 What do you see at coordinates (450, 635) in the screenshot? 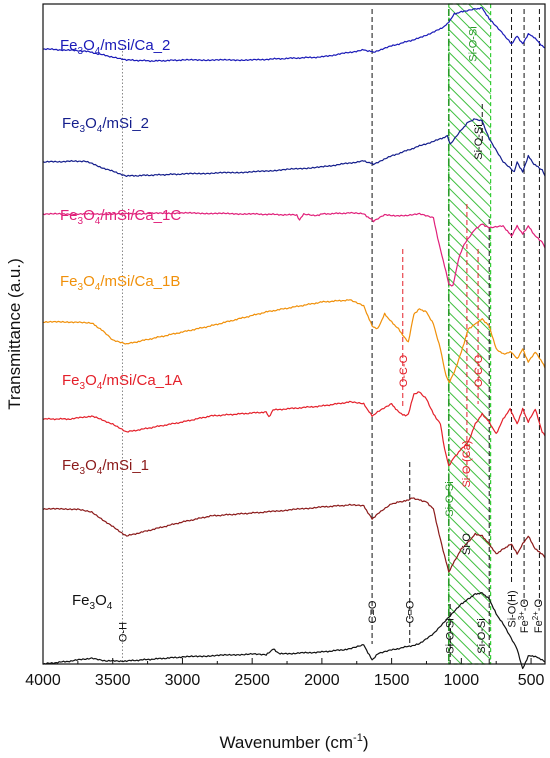
I see `annotation-siosi2: Si-O-Si` at bounding box center [450, 635].